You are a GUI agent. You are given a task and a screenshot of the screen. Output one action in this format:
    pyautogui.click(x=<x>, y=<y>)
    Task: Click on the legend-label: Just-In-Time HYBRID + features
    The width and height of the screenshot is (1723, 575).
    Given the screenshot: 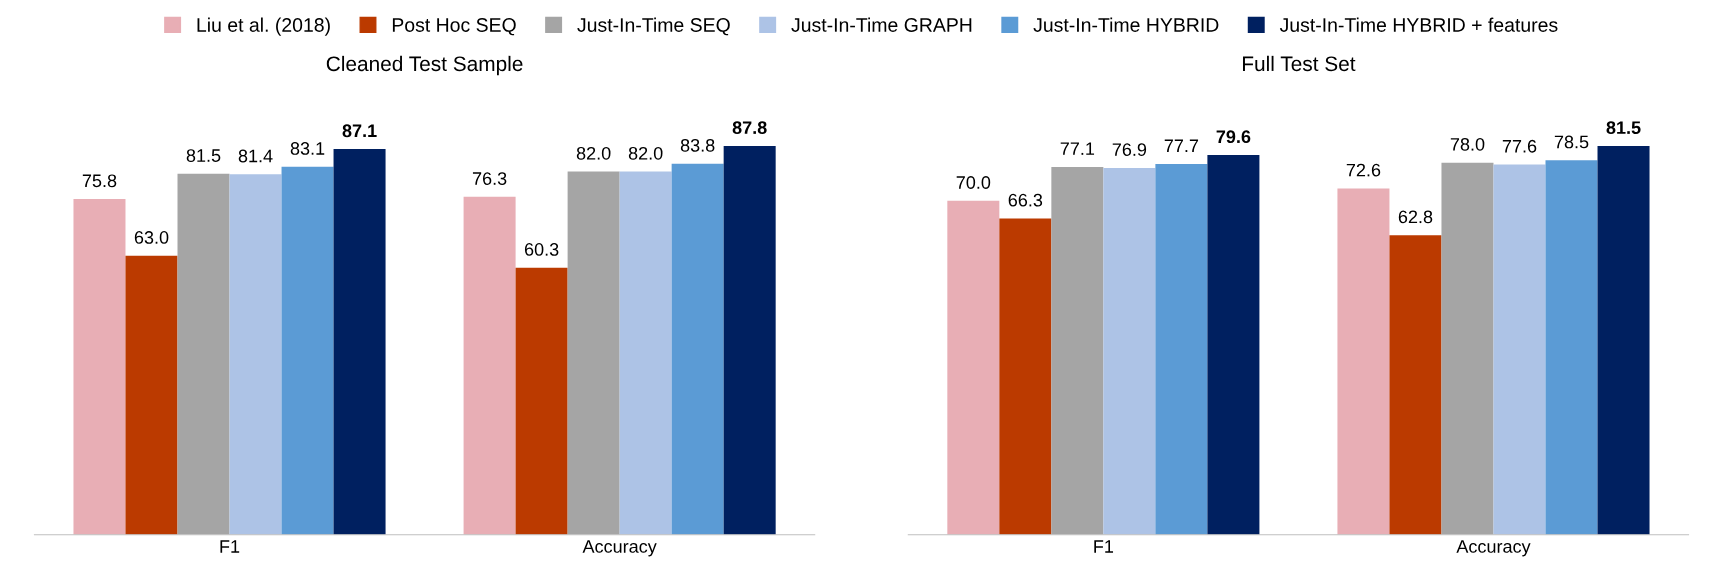 What is the action you would take?
    pyautogui.click(x=1418, y=24)
    